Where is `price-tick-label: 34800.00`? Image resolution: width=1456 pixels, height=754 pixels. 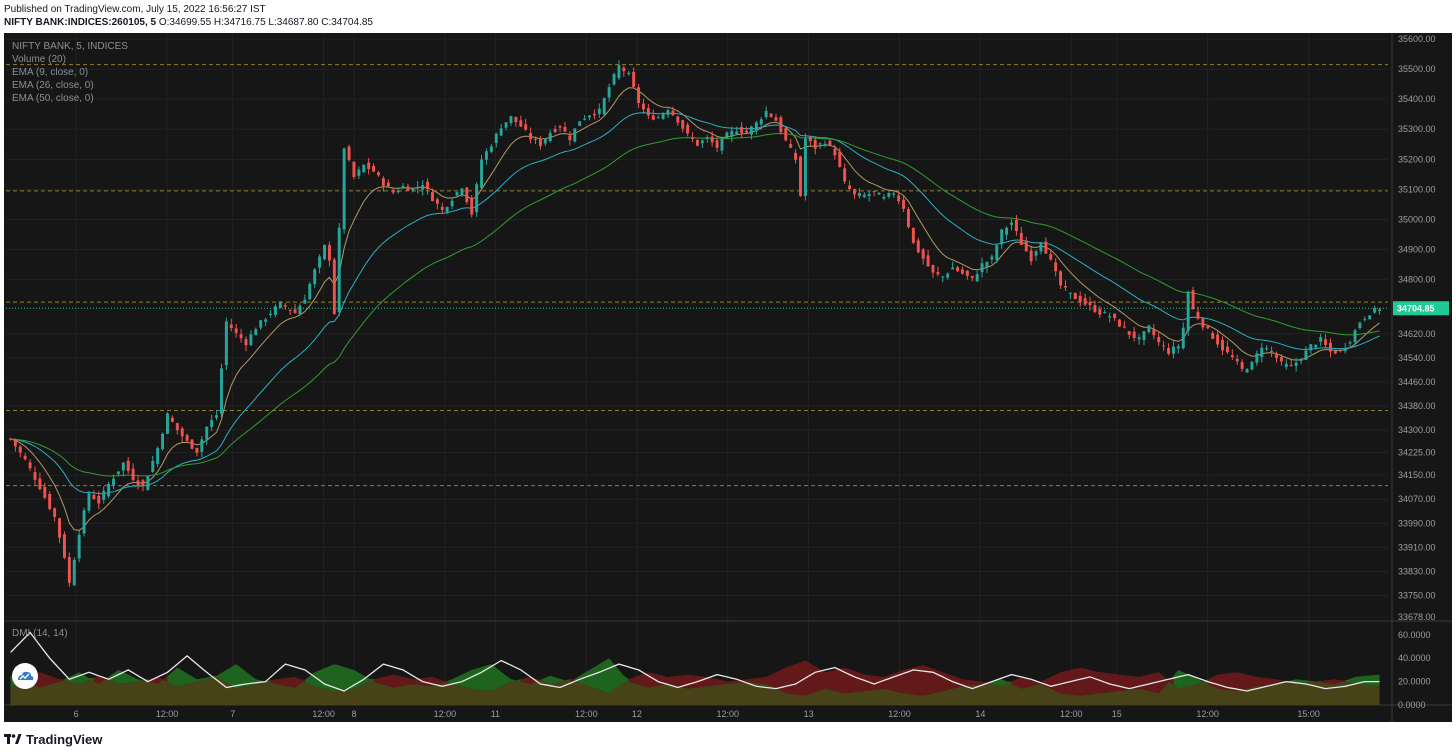 price-tick-label: 34800.00 is located at coordinates (1417, 280).